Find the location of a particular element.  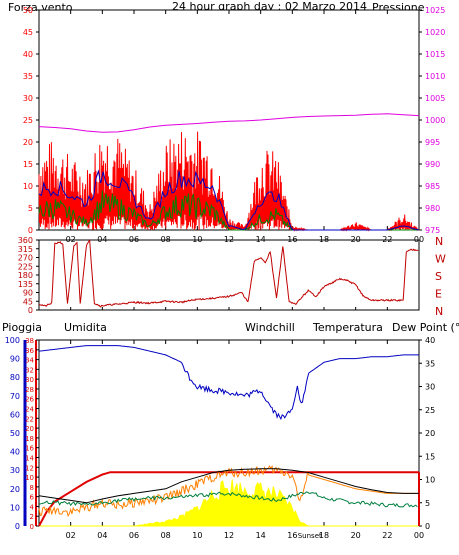

wind-x-tick-label: 10 is located at coordinates (197, 239).